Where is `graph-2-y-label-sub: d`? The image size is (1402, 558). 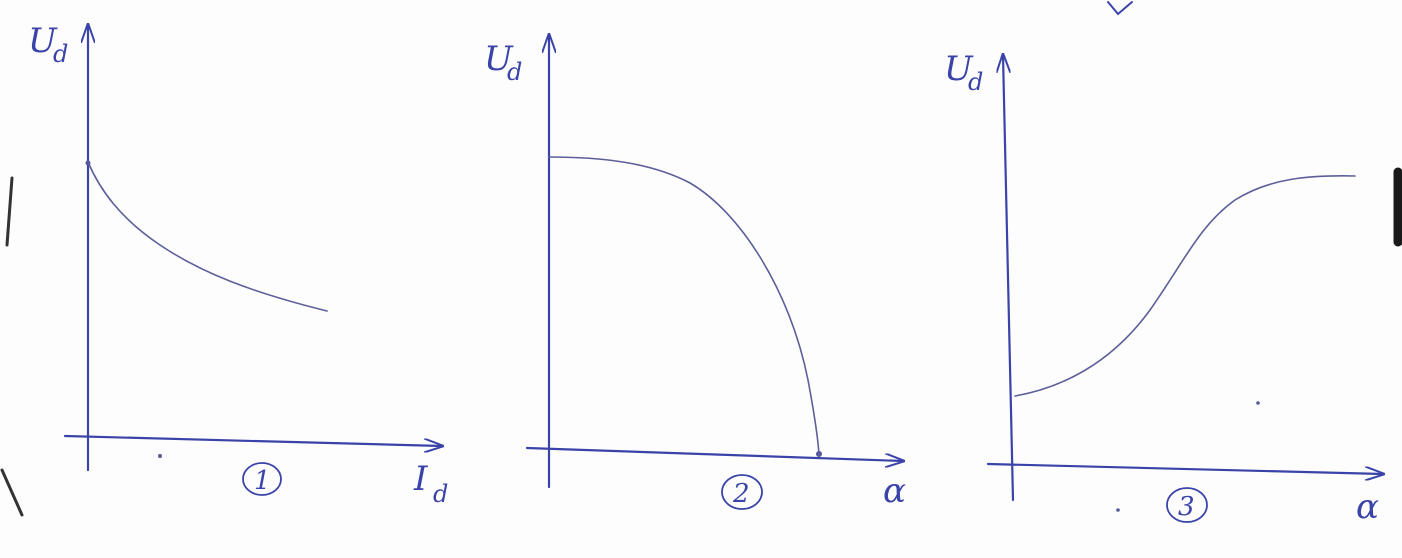 graph-2-y-label-sub: d is located at coordinates (514, 72).